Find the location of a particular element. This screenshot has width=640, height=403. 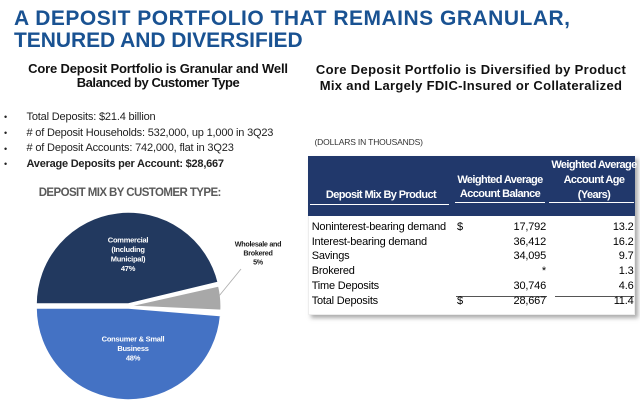

svg-text: Brokered is located at coordinates (257, 253).